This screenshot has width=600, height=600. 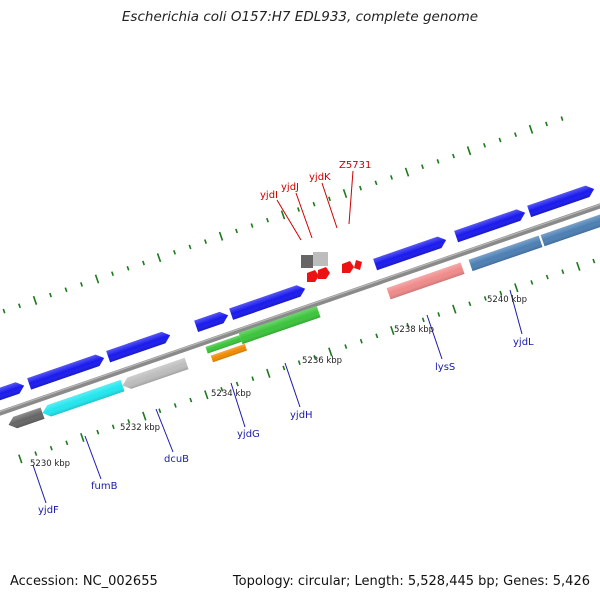 What do you see at coordinates (104, 486) in the screenshot?
I see `gene-label-fumB: fumB` at bounding box center [104, 486].